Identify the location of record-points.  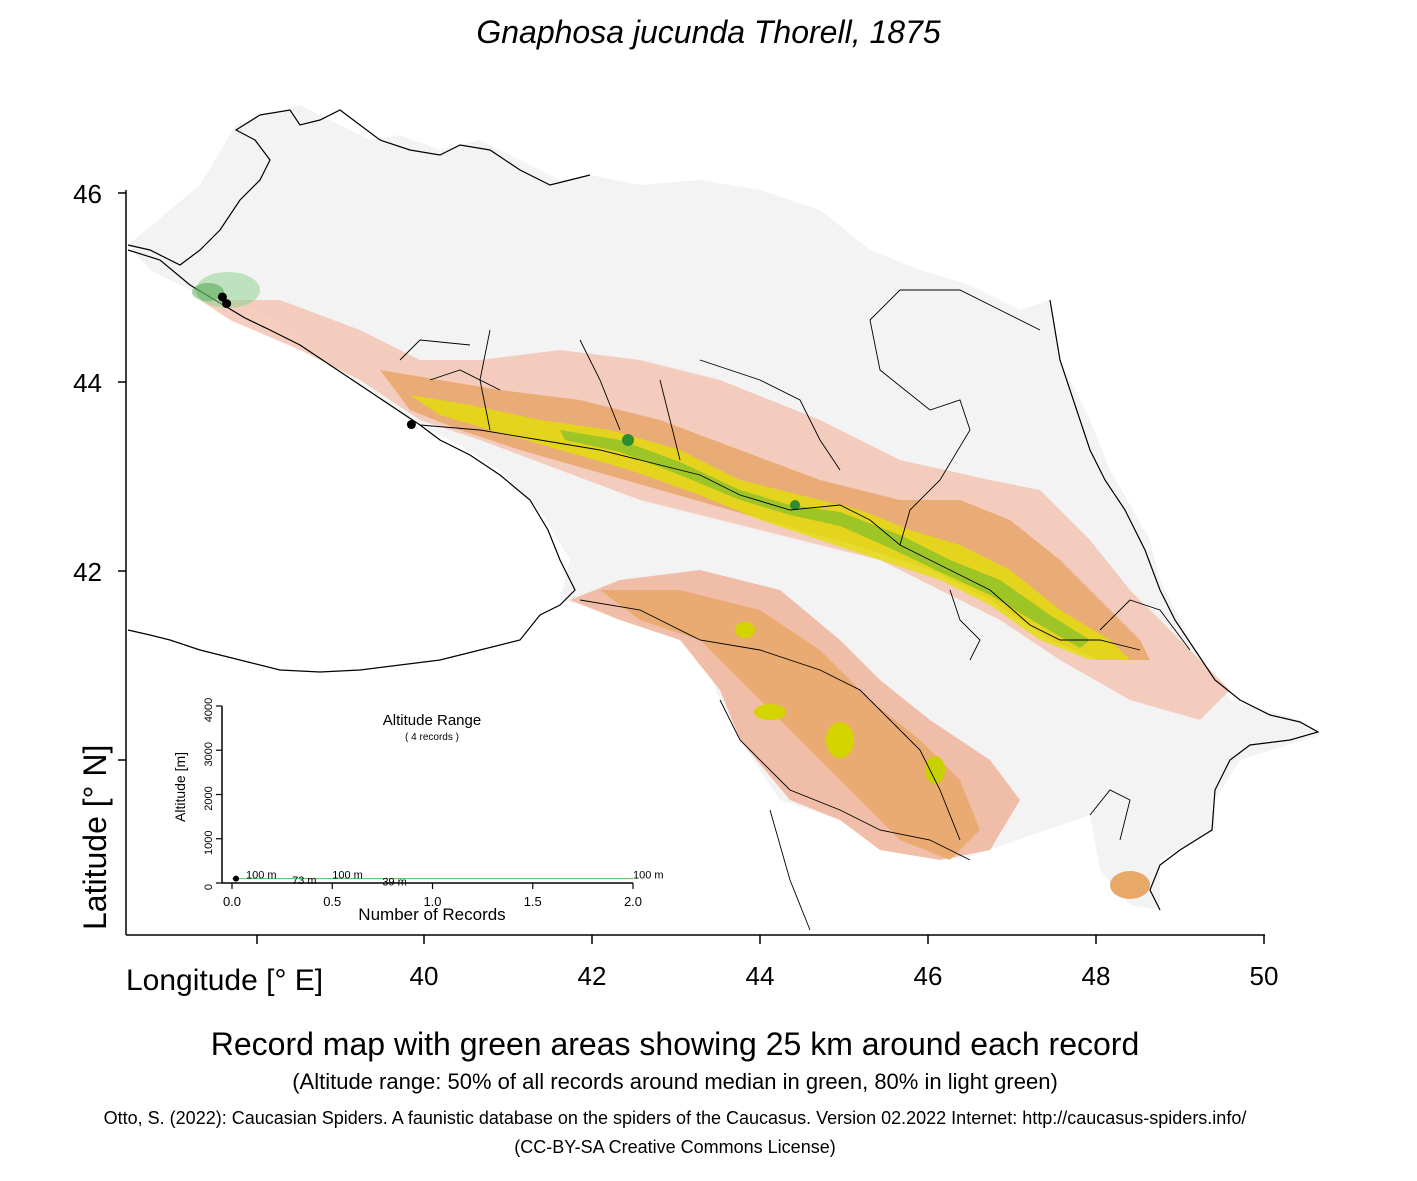
(316, 361).